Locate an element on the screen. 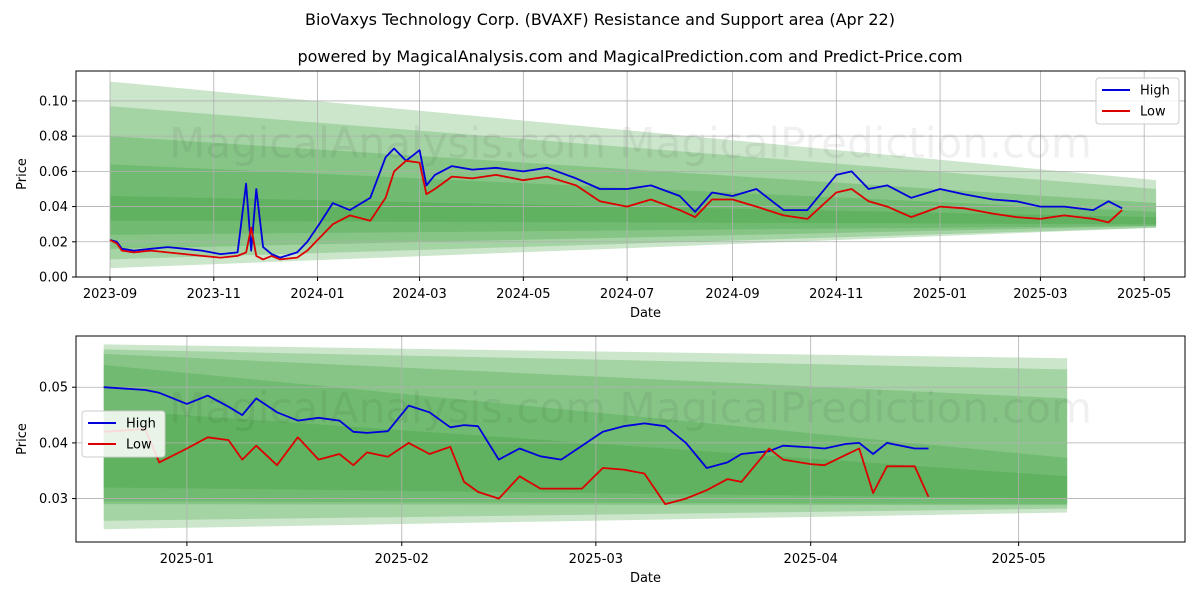 The image size is (1200, 600). y-tick-label: 0.02 is located at coordinates (53, 242).